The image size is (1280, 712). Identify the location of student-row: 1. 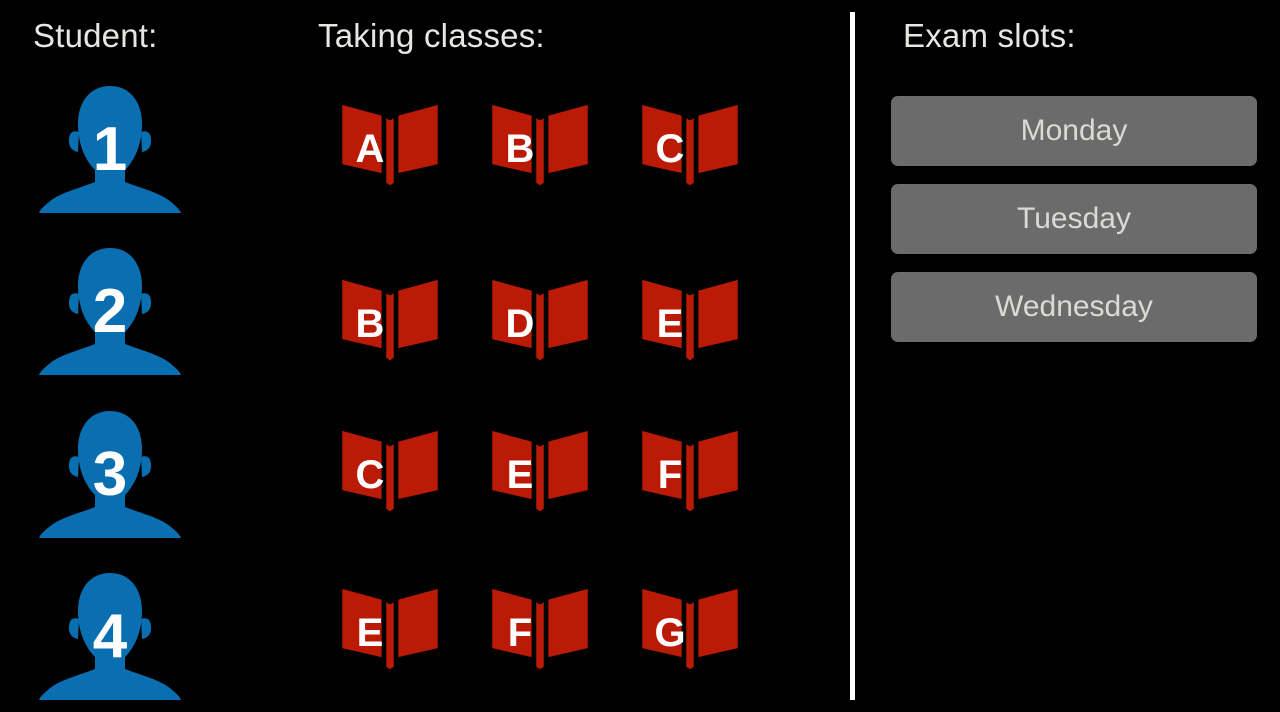
(110, 145).